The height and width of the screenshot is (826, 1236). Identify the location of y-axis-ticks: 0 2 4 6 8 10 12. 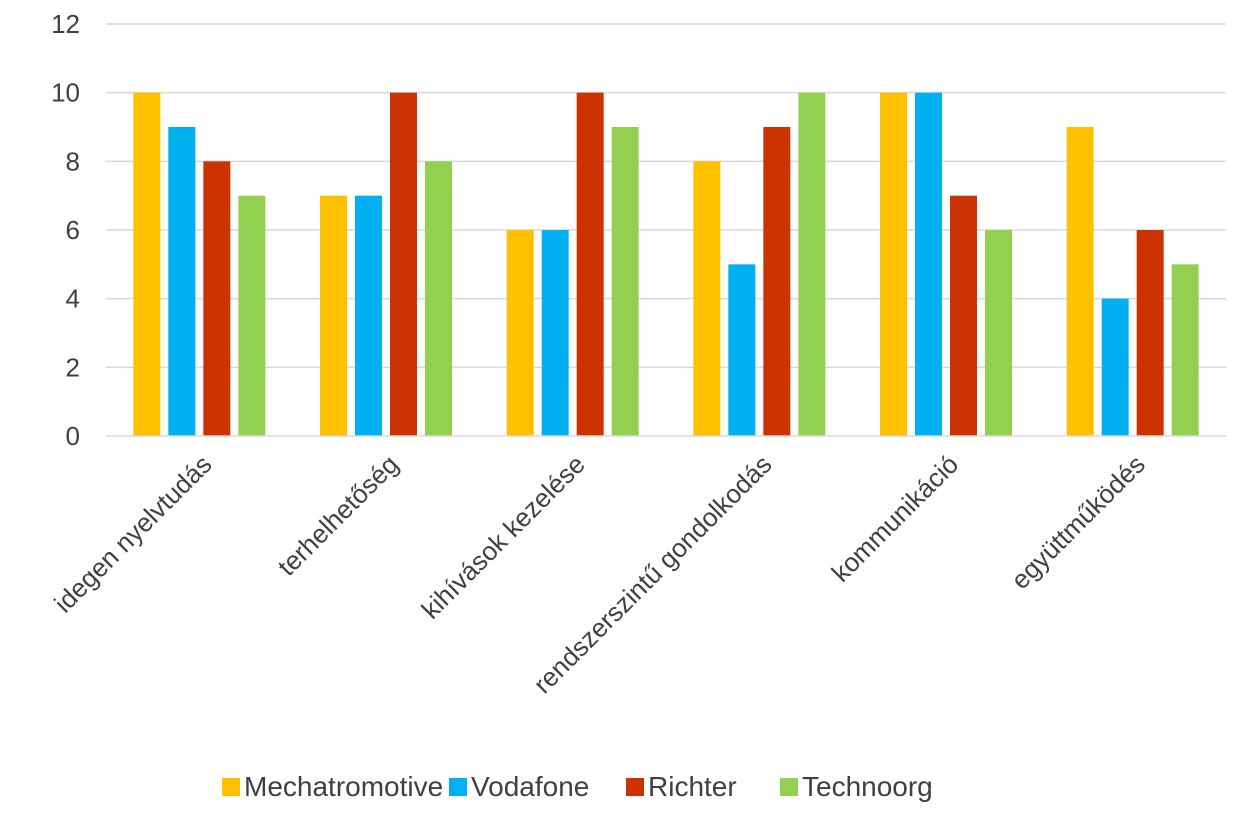
(65, 230).